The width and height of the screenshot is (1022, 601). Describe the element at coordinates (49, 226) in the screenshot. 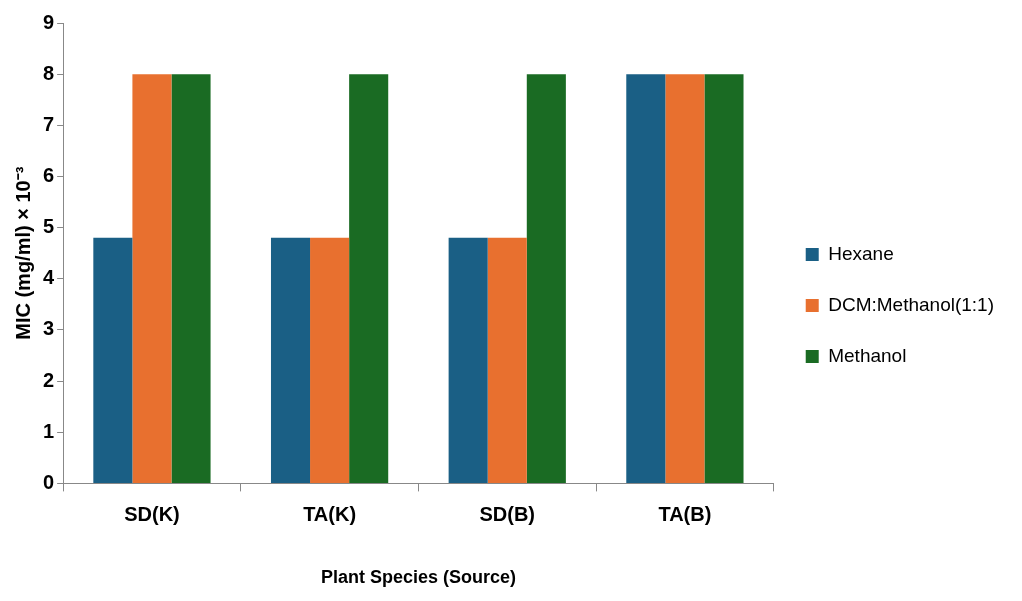

I see `y-tick-label: 5` at that location.